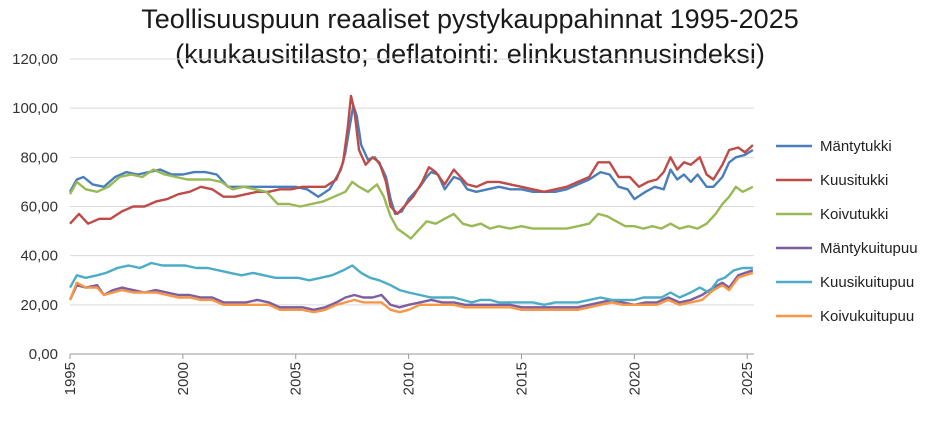 The height and width of the screenshot is (424, 940). Describe the element at coordinates (747, 378) in the screenshot. I see `x-tick-label: 2025` at that location.